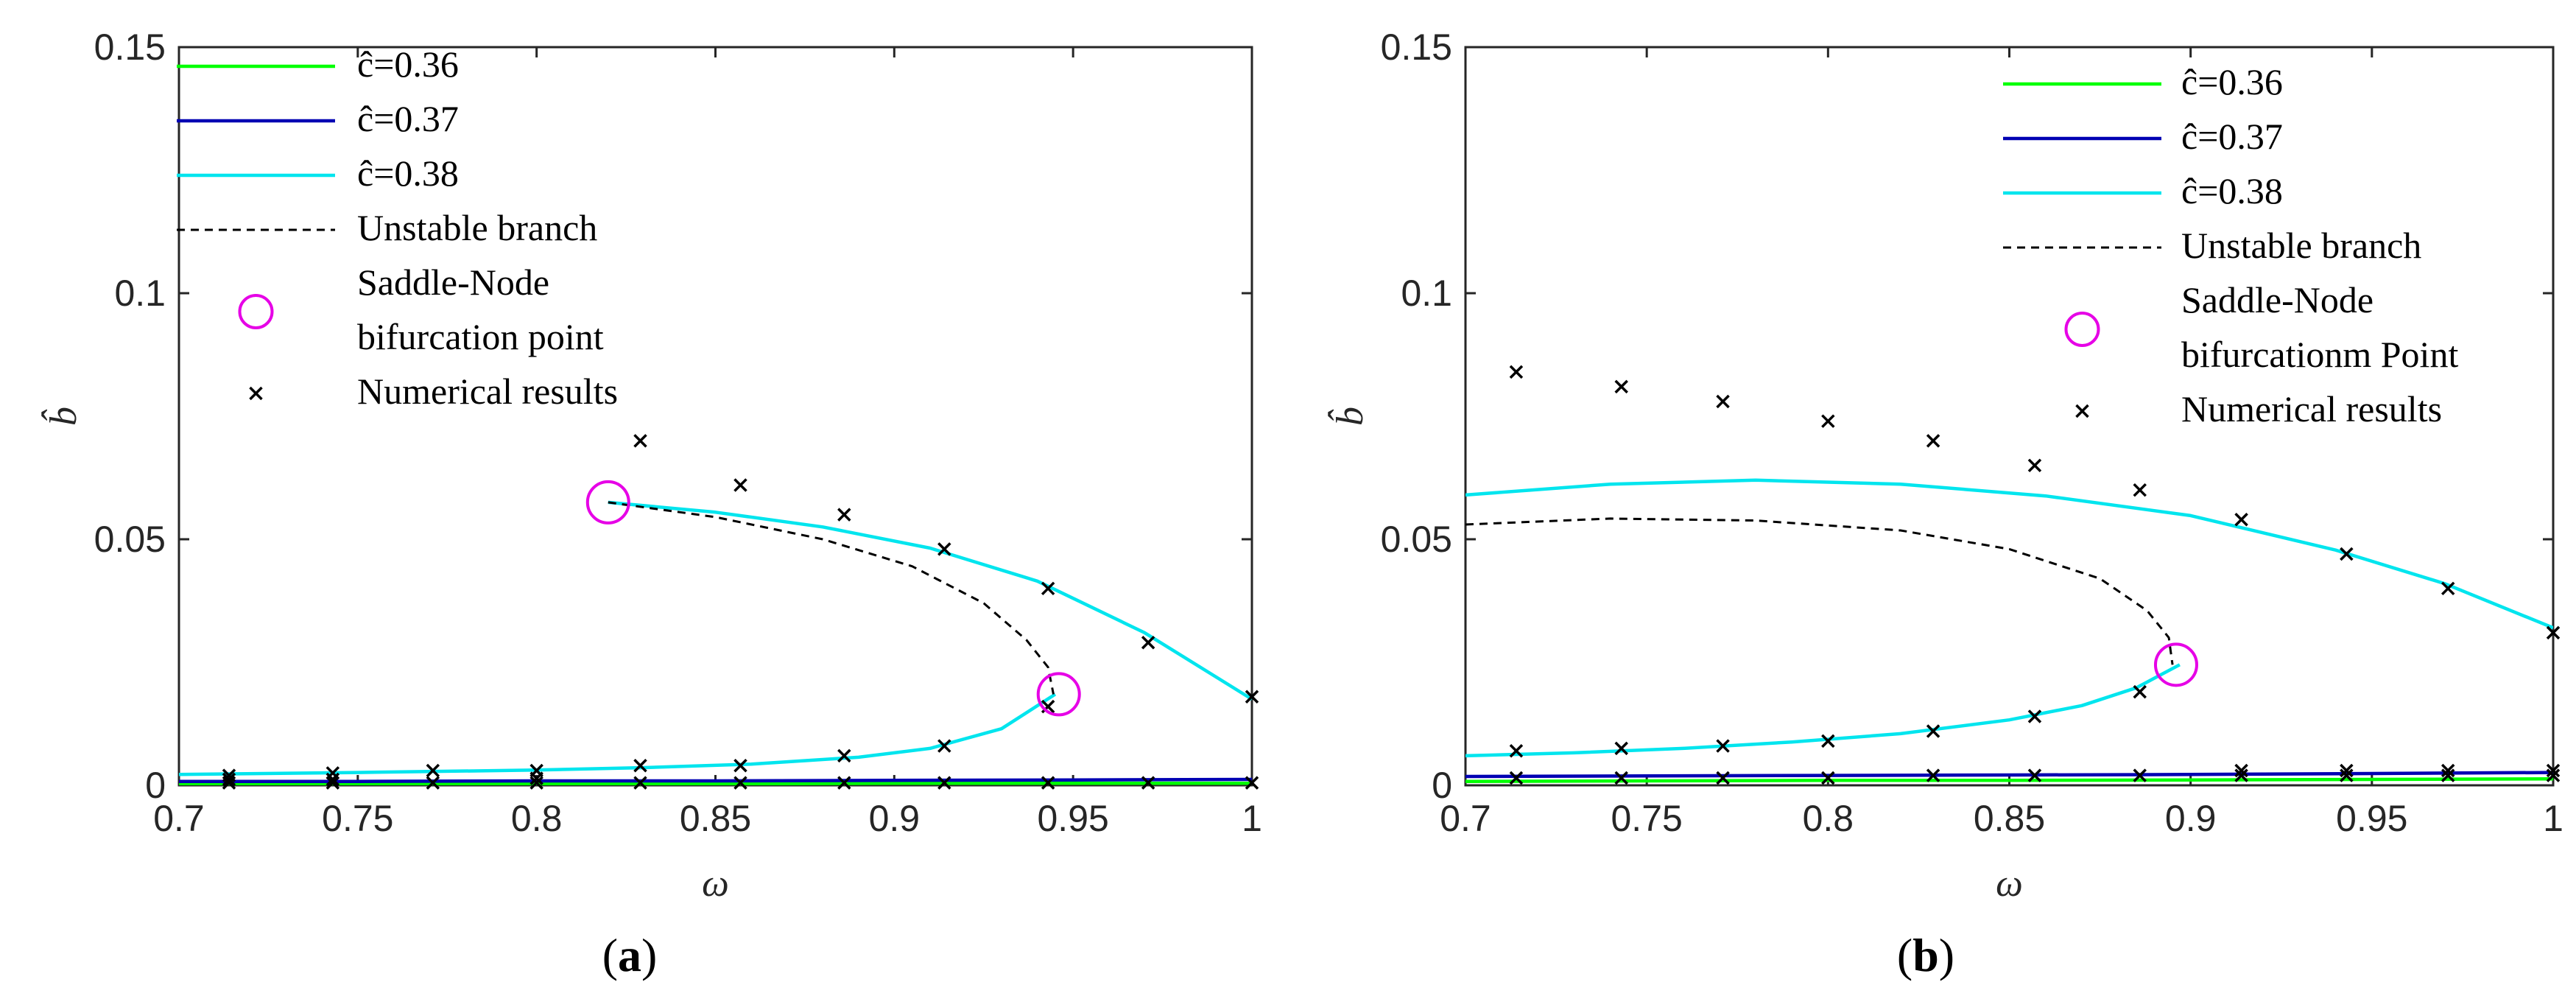 This screenshot has width=2576, height=996. Describe the element at coordinates (480, 336) in the screenshot. I see `legend-label-4: bifurcation point` at that location.